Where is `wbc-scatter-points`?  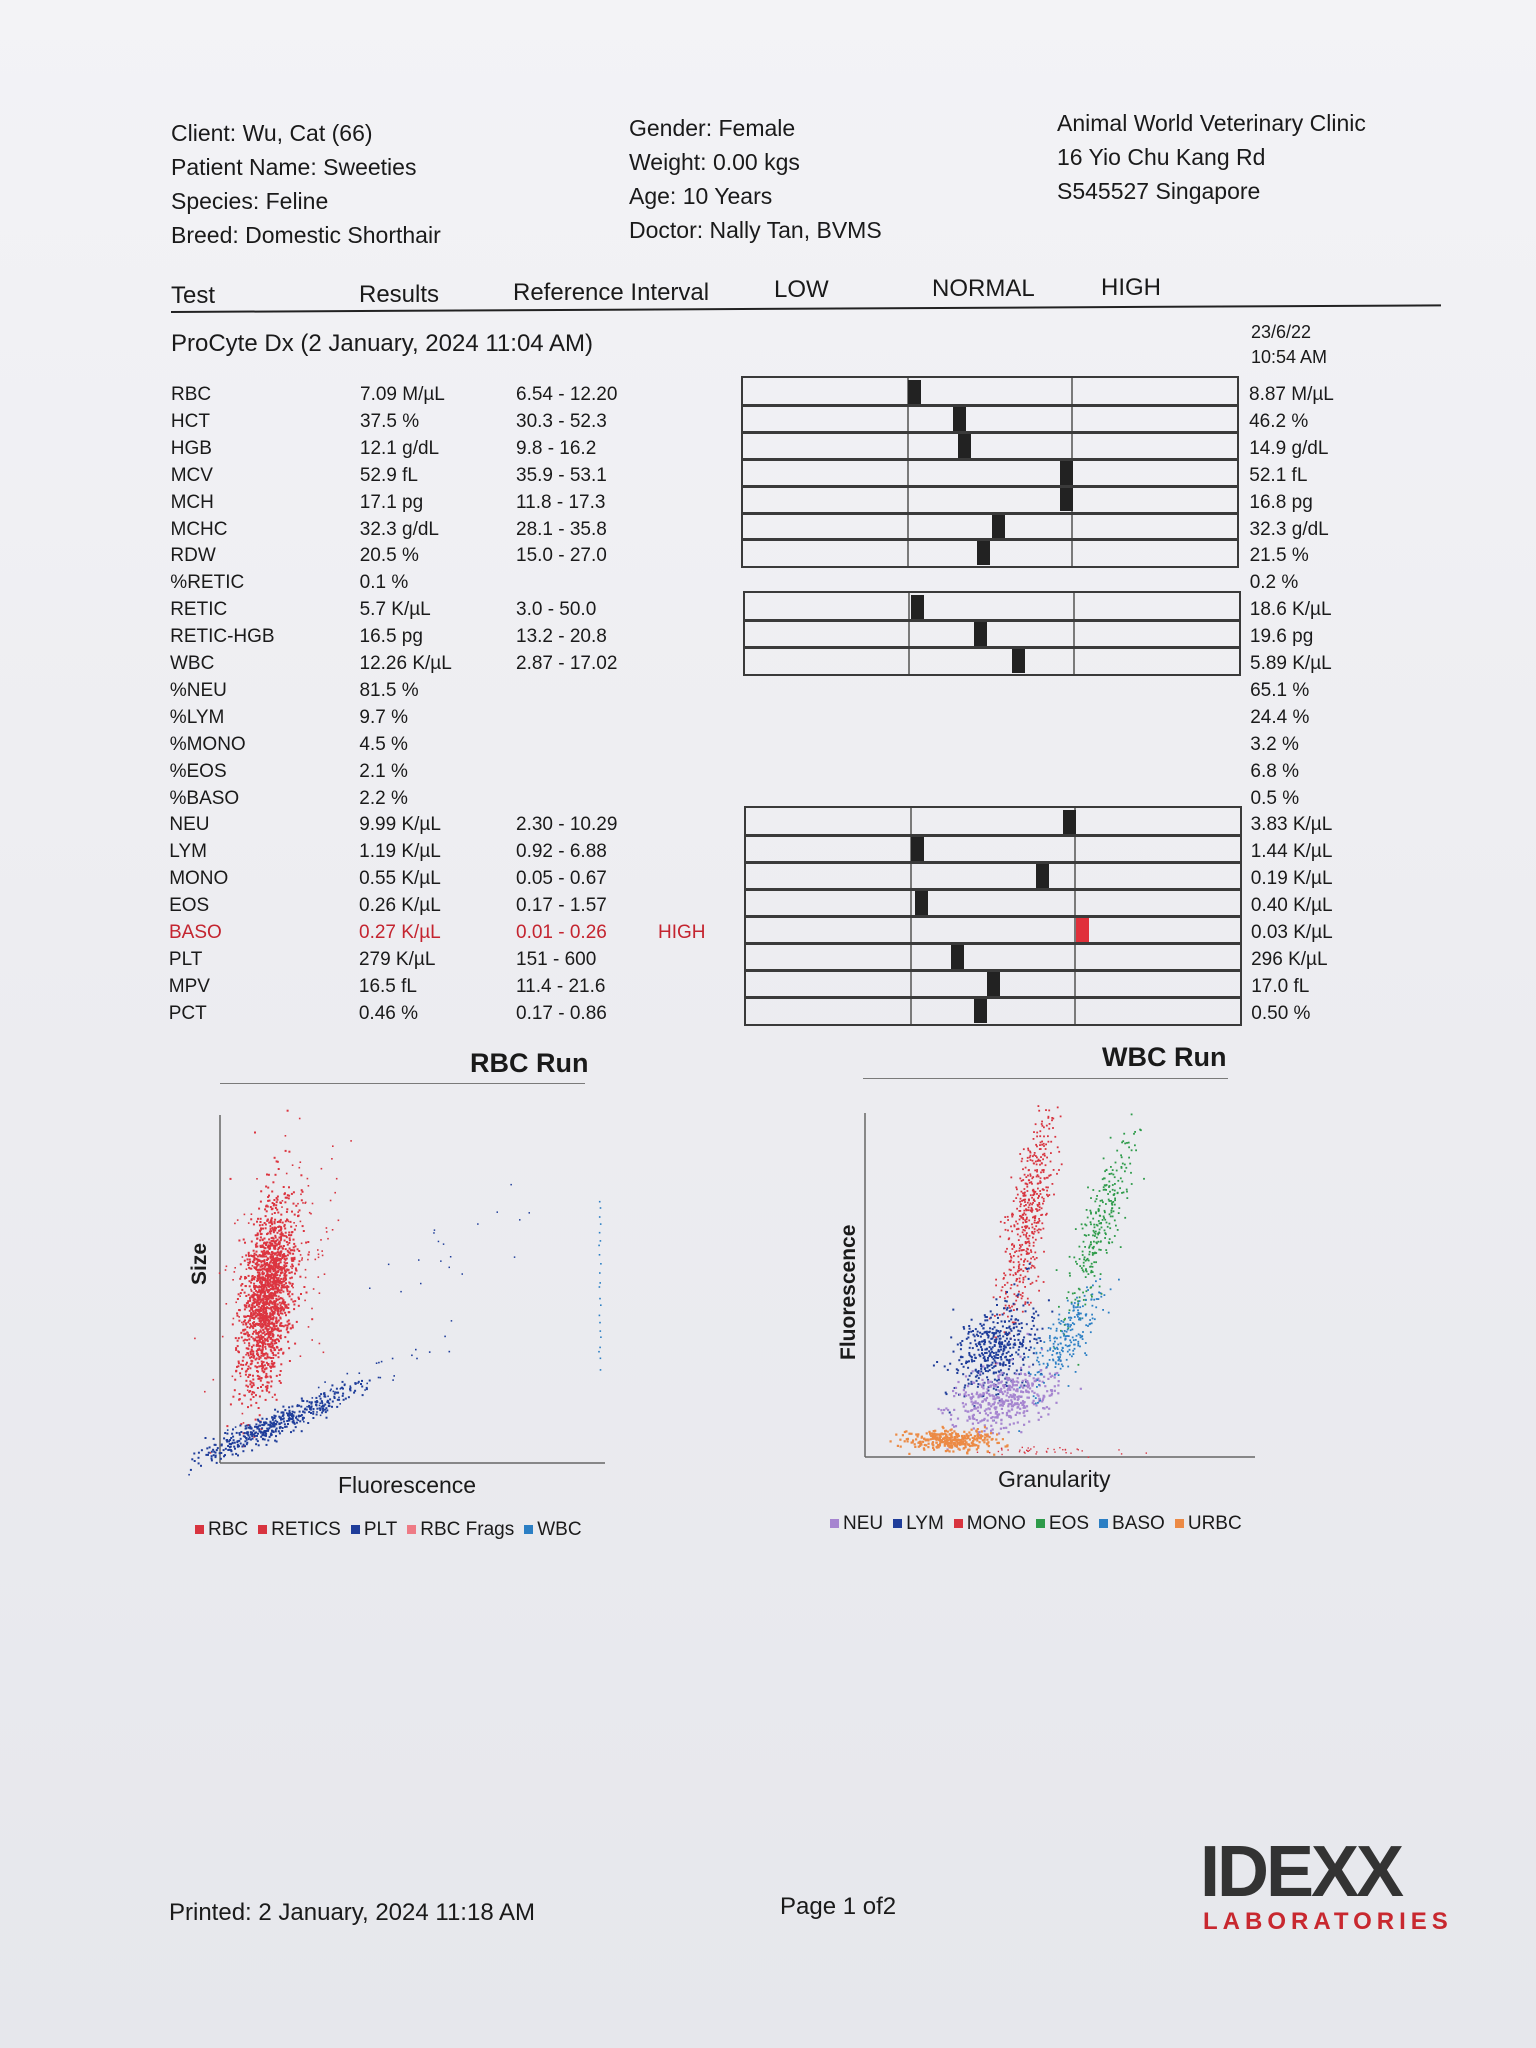
wbc-scatter-points is located at coordinates (1018, 1281).